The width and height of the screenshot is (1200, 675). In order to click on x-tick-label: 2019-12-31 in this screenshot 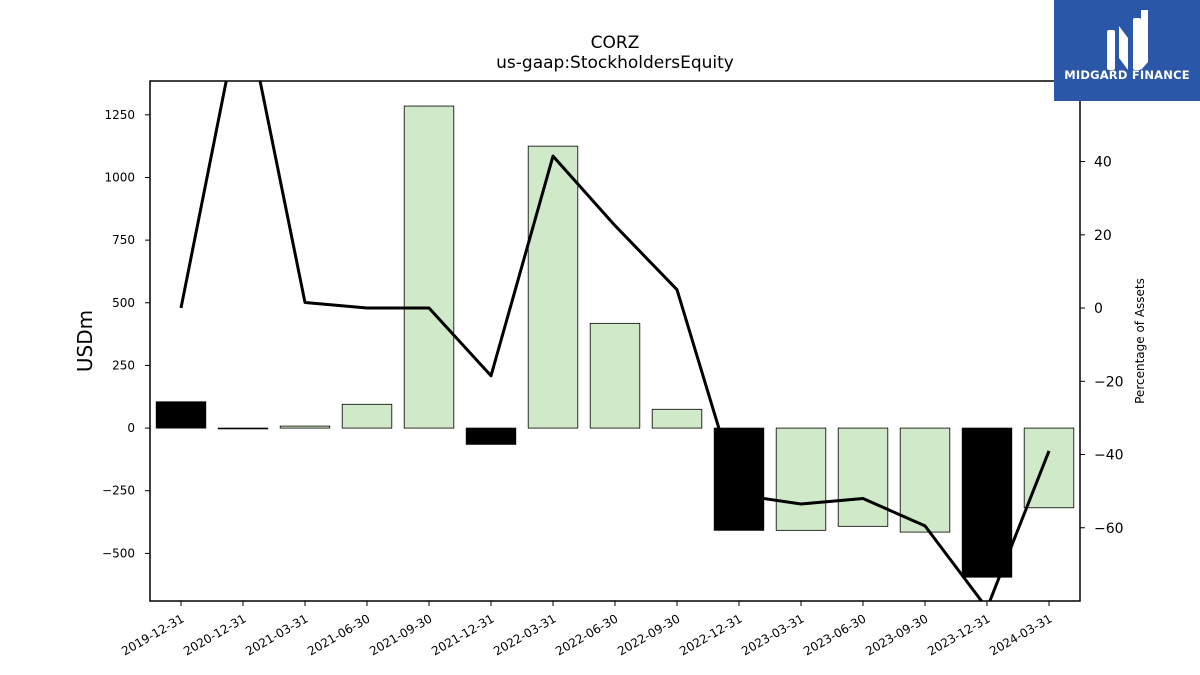, I will do `click(152, 634)`.